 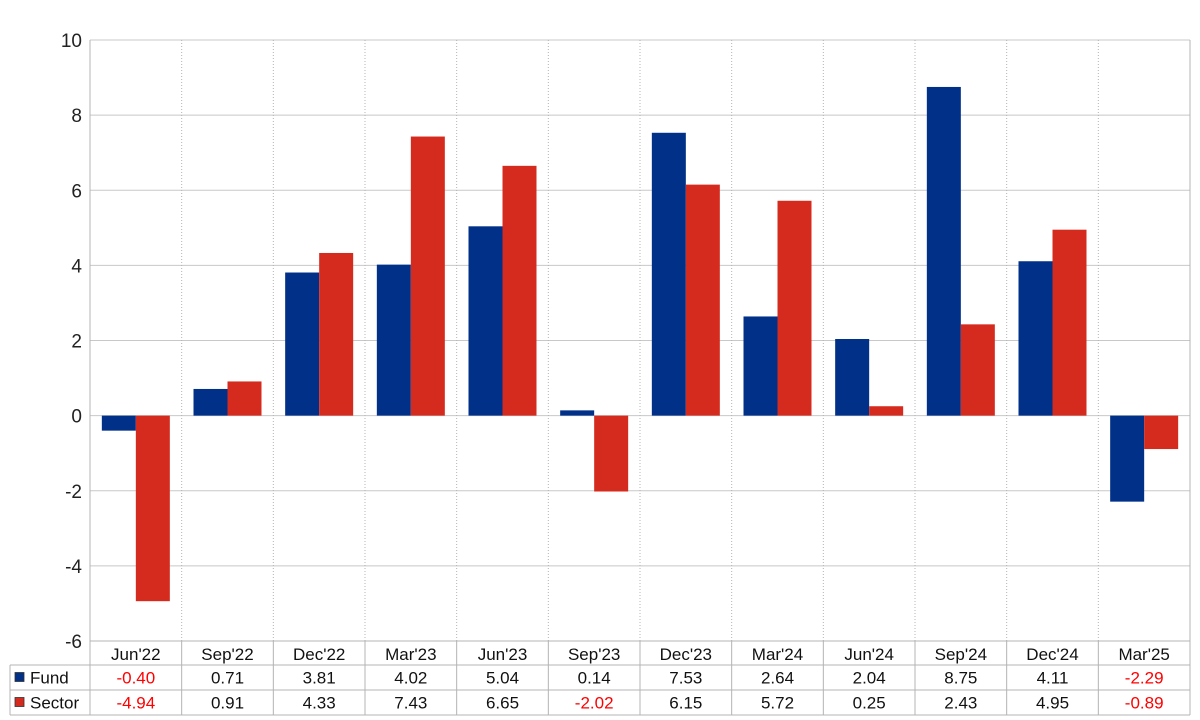 I want to click on x-tick-label: Dec'24, so click(x=1052, y=654).